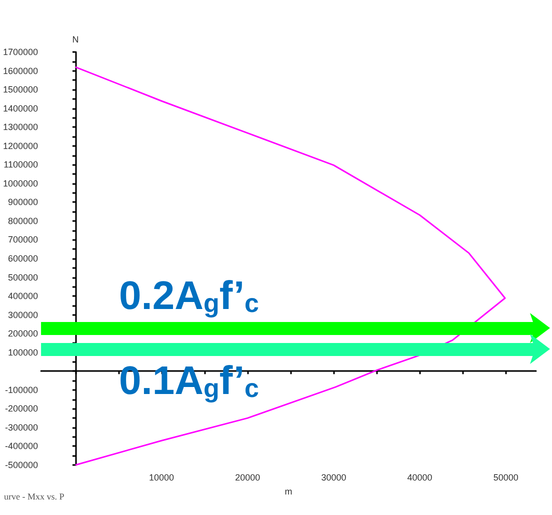 The width and height of the screenshot is (552, 515). What do you see at coordinates (20, 127) in the screenshot?
I see `y-tick-label: 1300000` at bounding box center [20, 127].